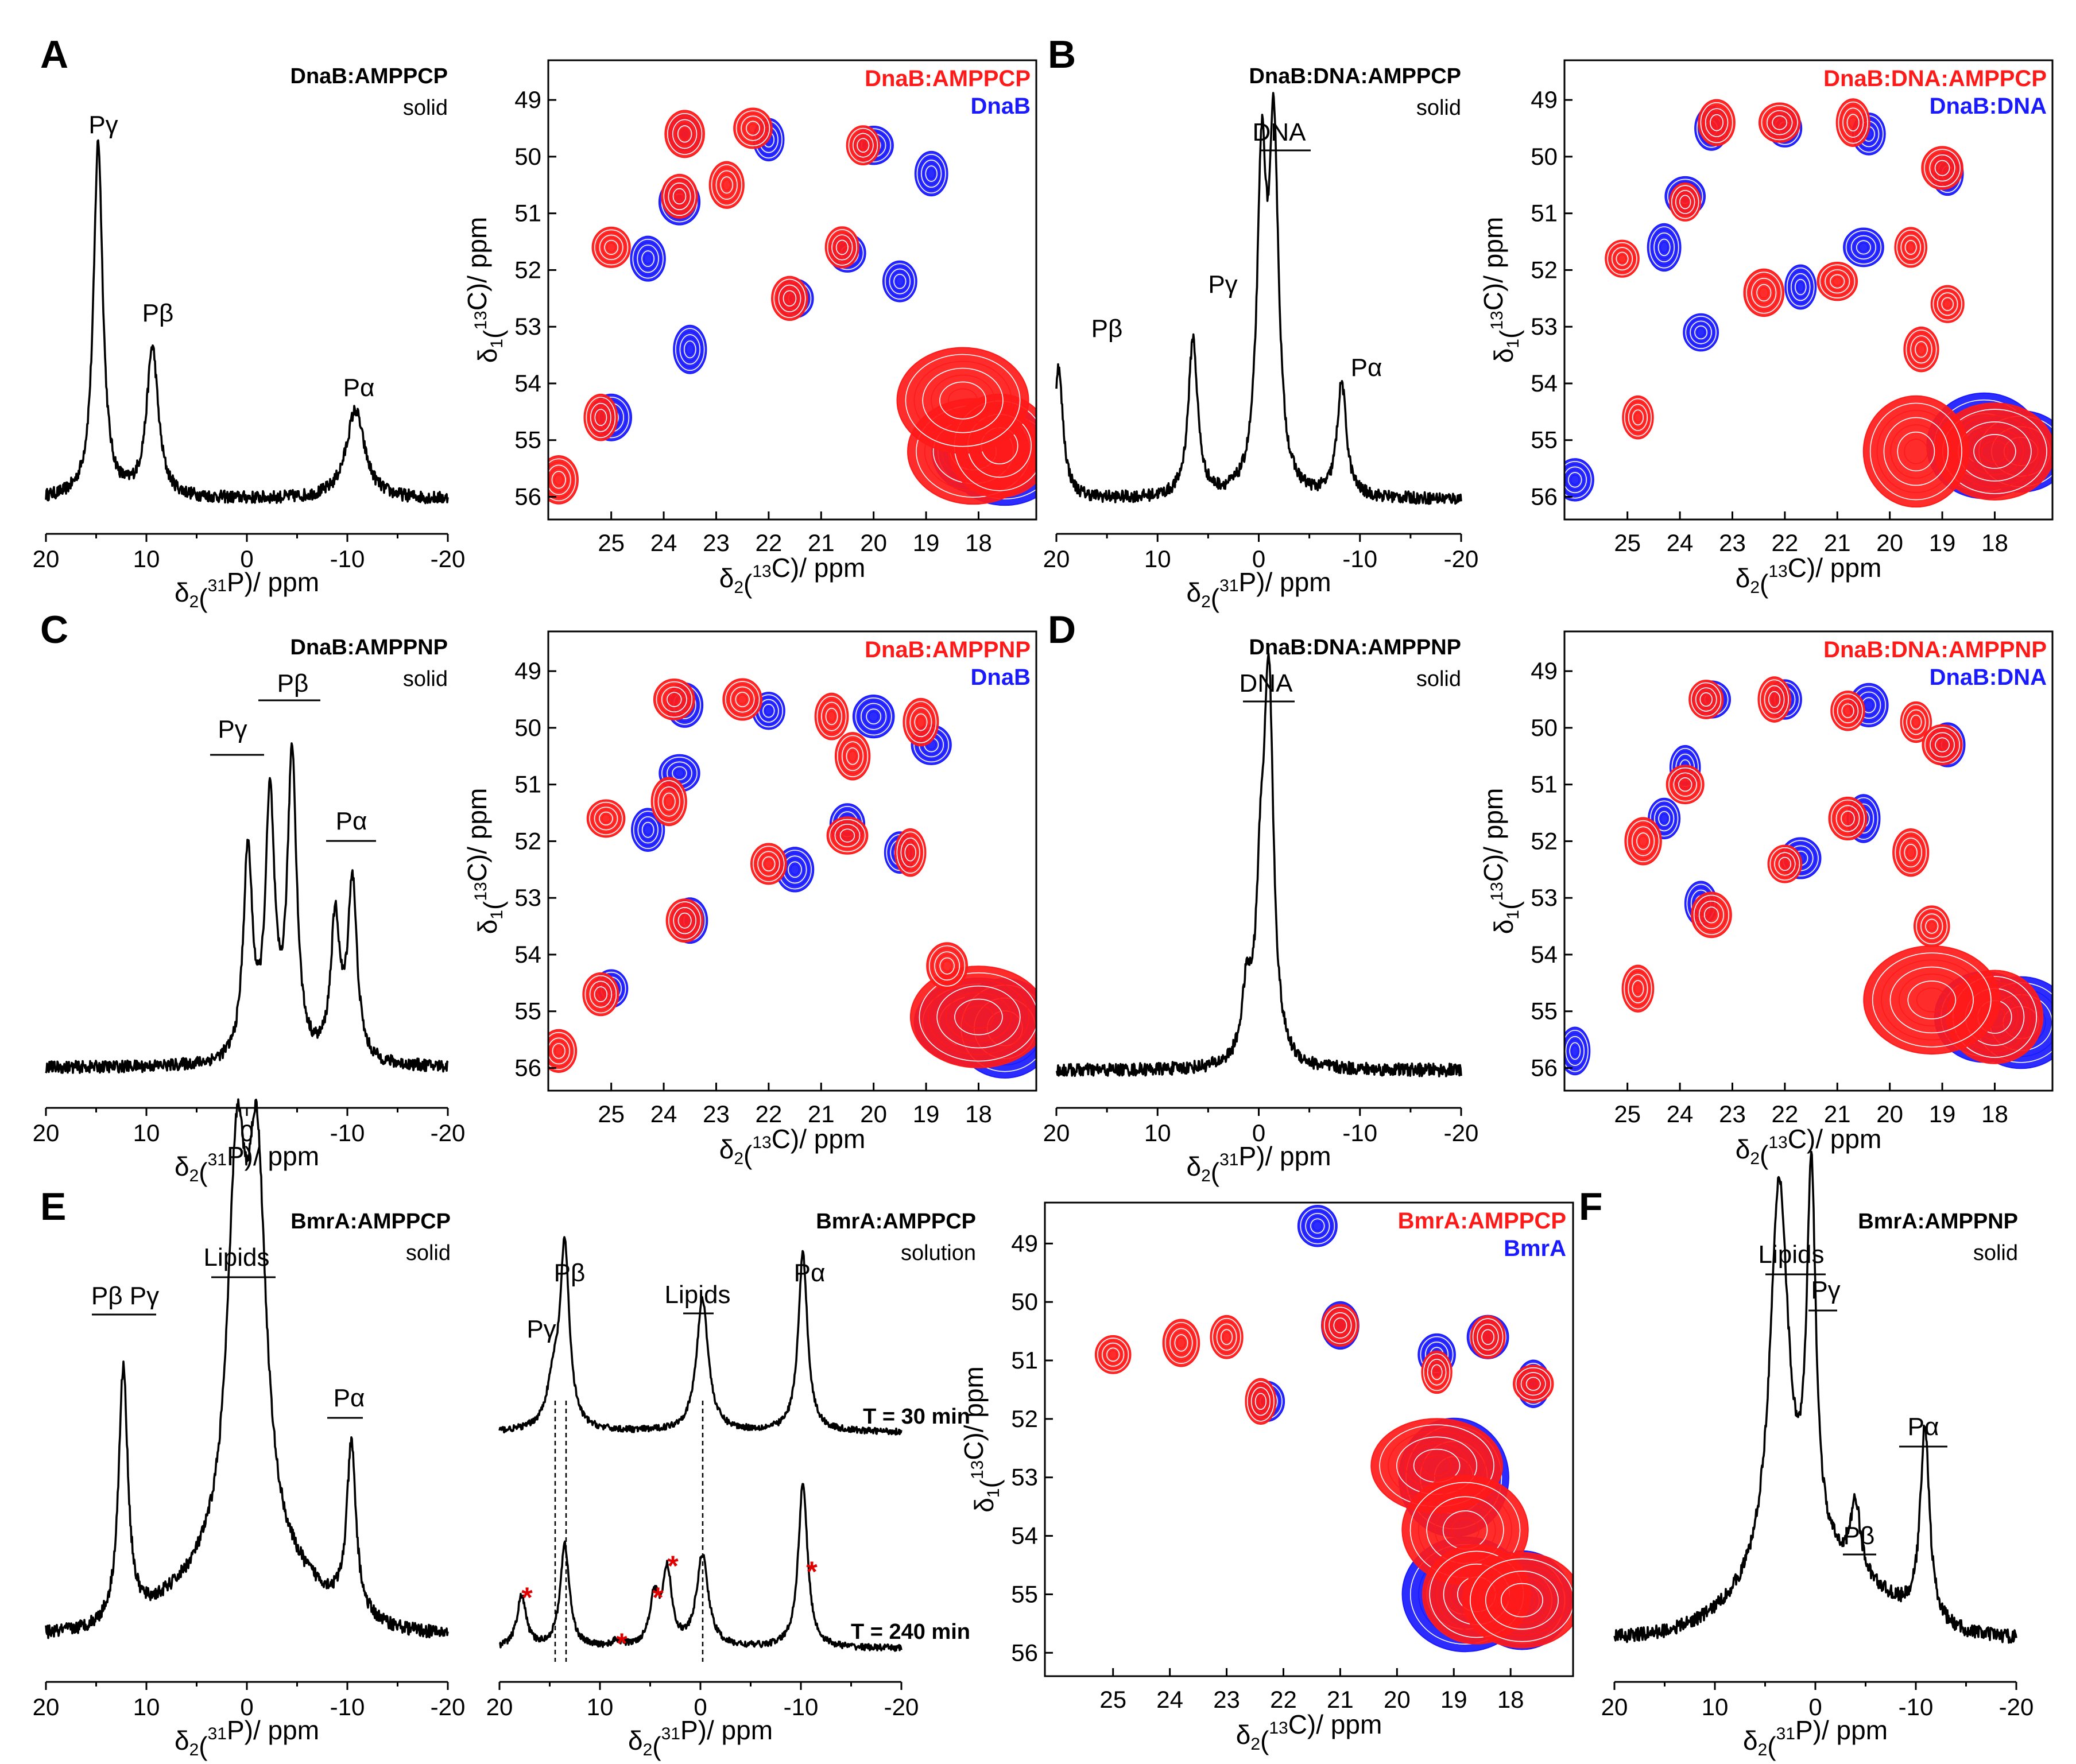  I want to click on spectrum-trace-240min, so click(701, 1567).